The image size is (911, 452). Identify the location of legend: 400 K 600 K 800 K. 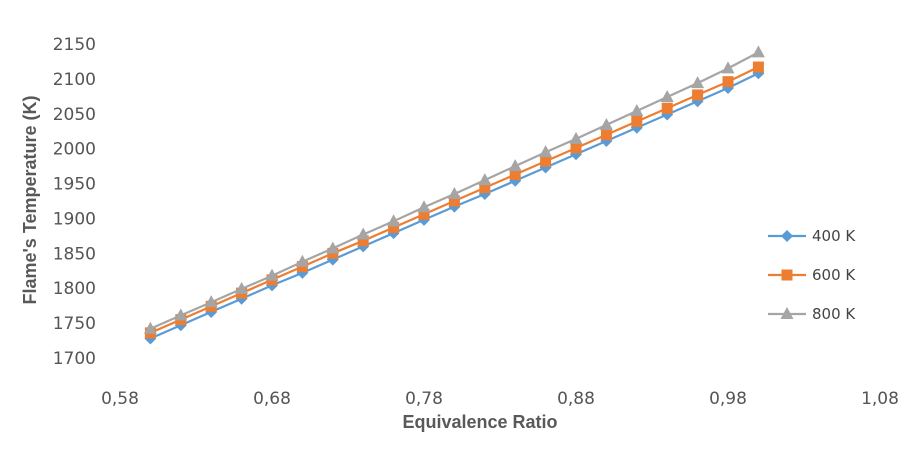
(812, 275).